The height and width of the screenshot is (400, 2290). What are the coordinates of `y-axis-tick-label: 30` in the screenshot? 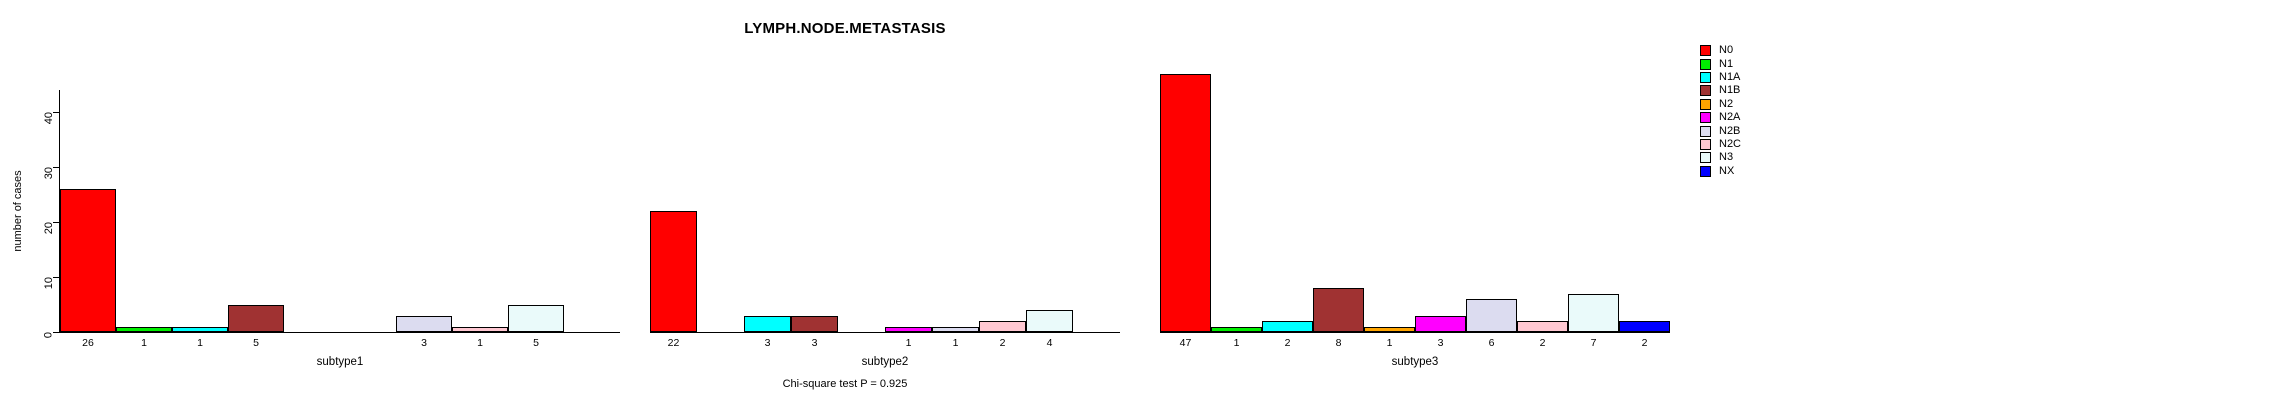 It's located at (48, 173).